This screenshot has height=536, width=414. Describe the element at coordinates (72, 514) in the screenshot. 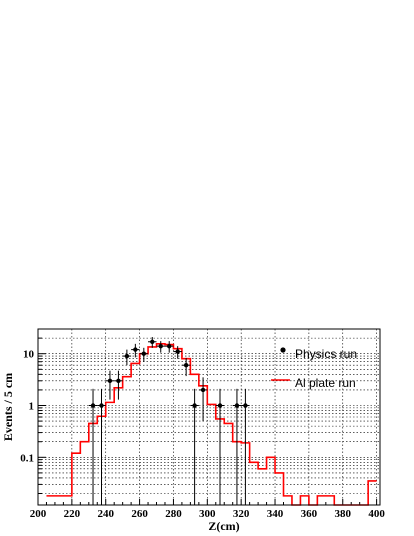

I see `x-tick-label: 220` at that location.